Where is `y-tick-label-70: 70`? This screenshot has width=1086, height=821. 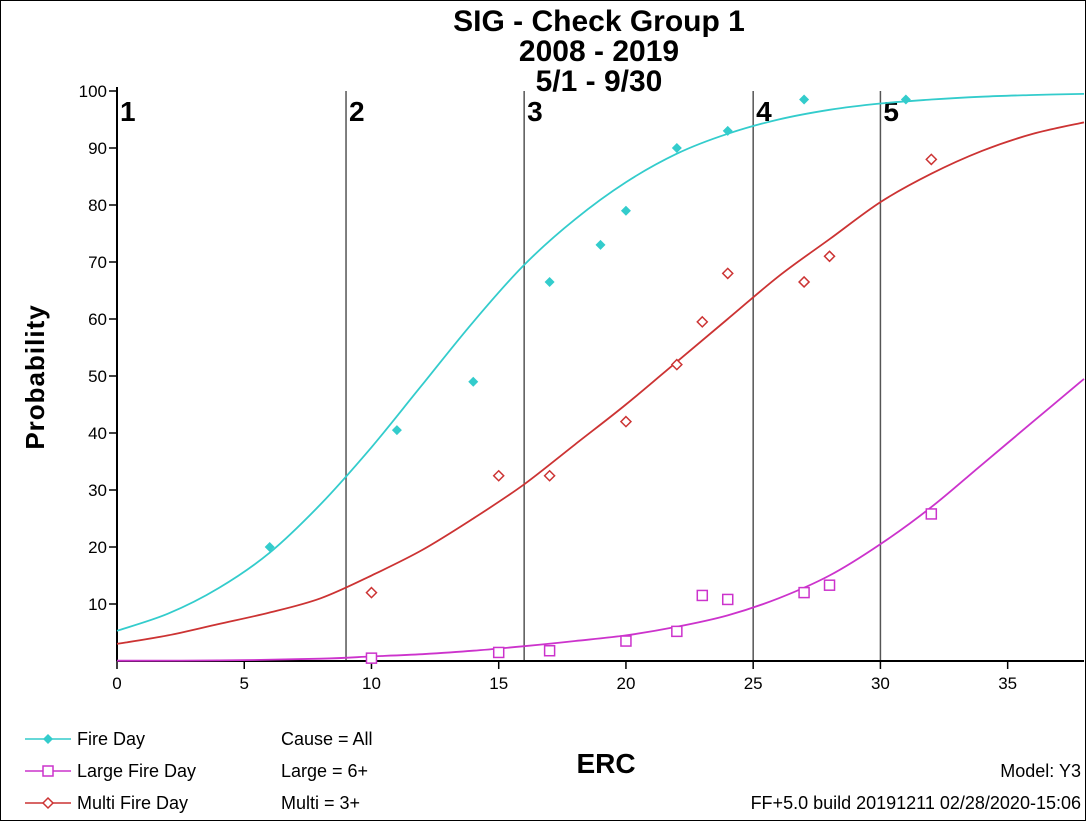 y-tick-label-70: 70 is located at coordinates (97, 262).